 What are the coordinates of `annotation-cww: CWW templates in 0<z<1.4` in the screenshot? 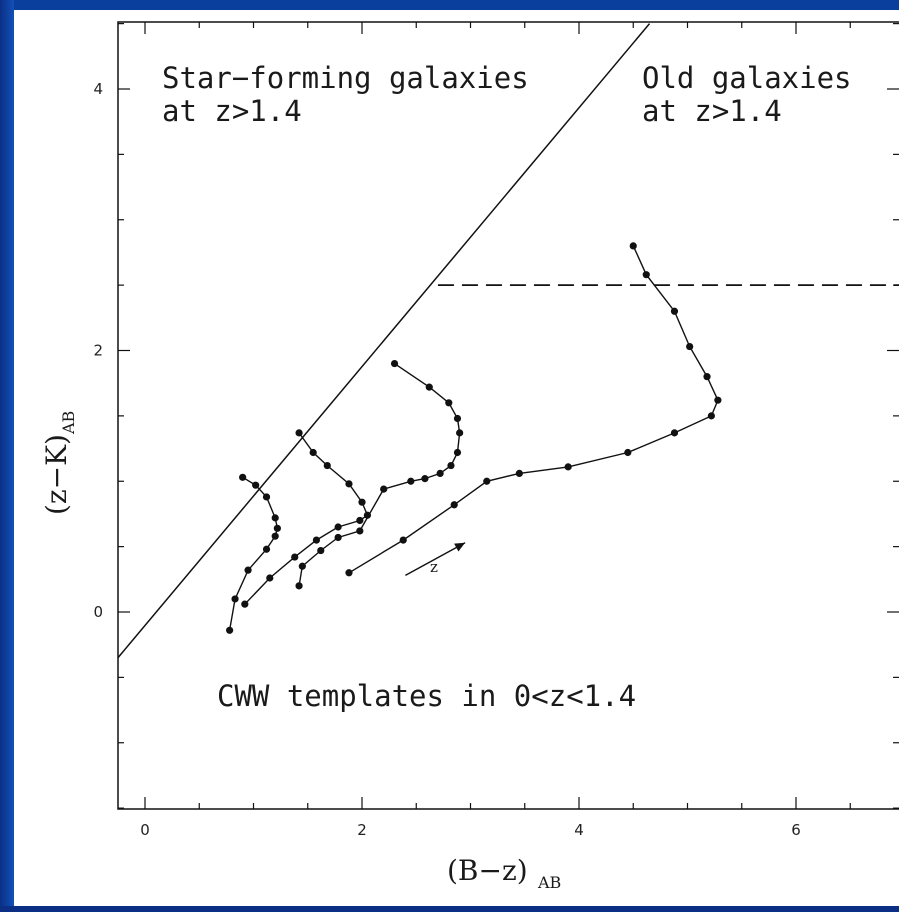 It's located at (426, 696).